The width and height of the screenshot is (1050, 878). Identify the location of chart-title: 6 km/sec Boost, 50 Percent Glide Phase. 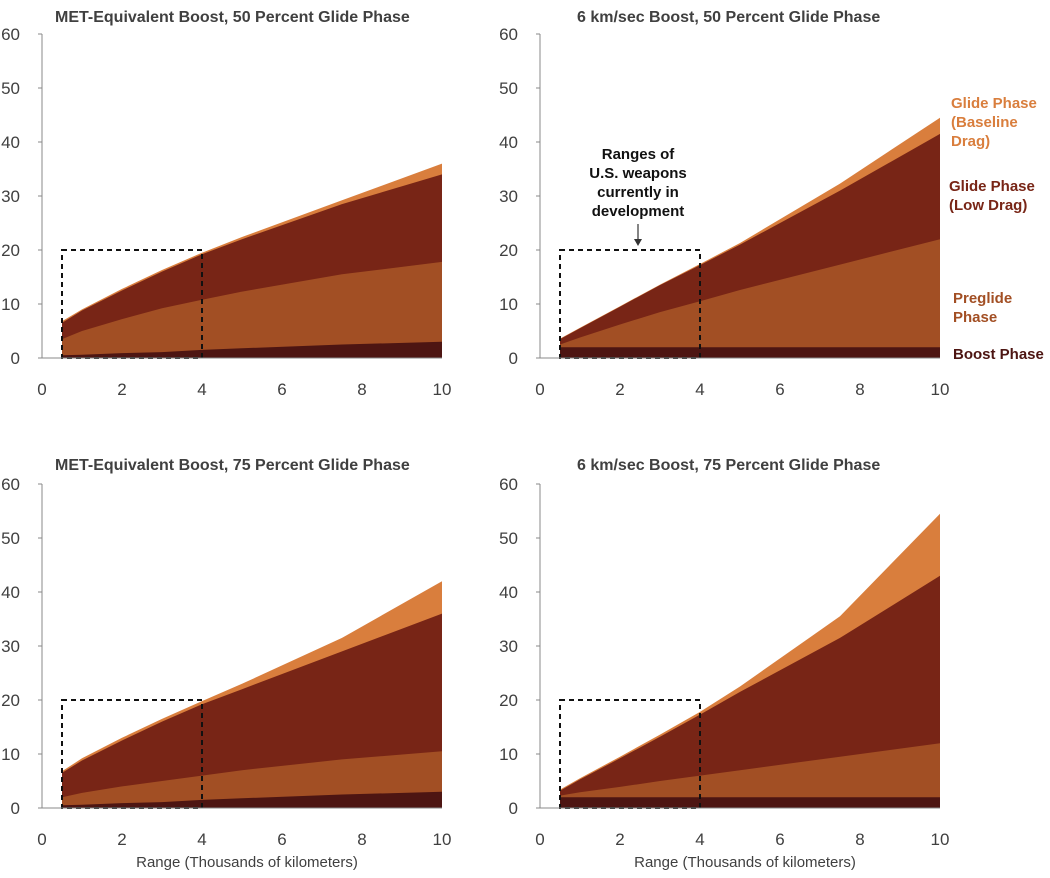
(728, 17).